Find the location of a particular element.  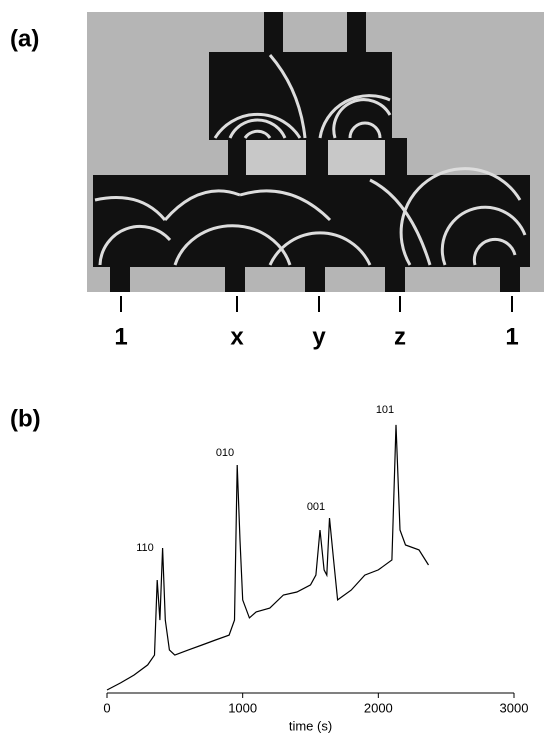

peak-annotation: 001 is located at coordinates (316, 507).